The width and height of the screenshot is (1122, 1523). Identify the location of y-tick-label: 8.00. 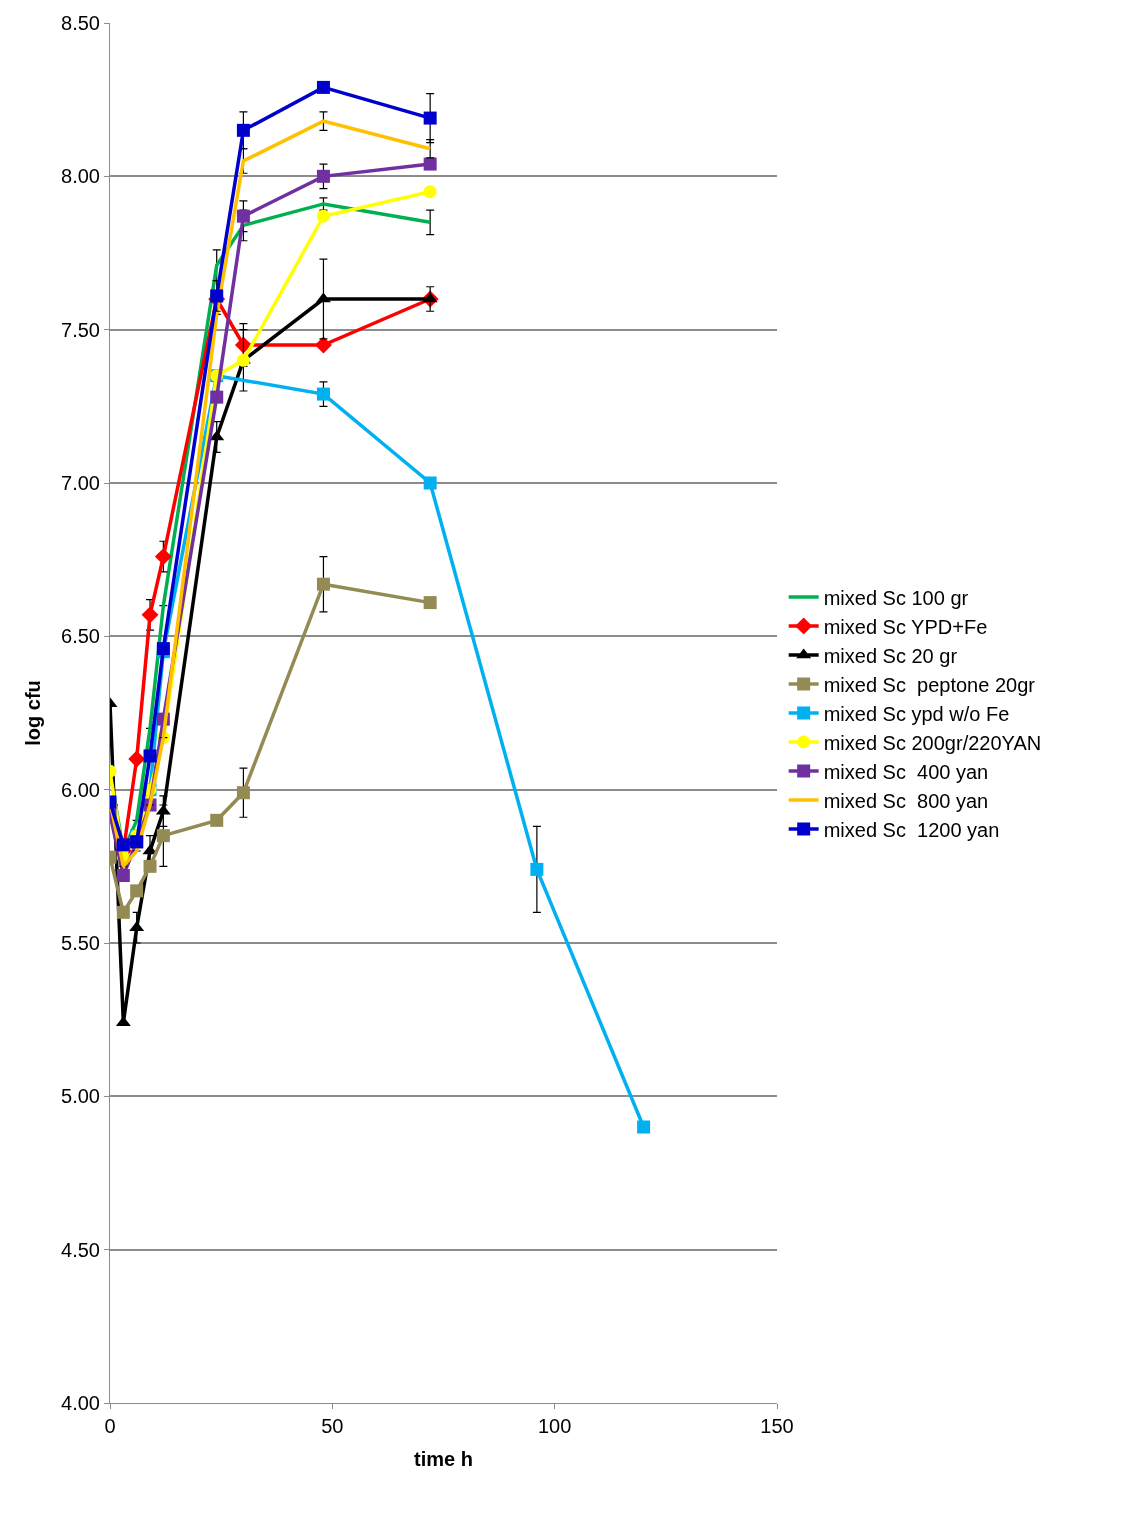
(80, 176).